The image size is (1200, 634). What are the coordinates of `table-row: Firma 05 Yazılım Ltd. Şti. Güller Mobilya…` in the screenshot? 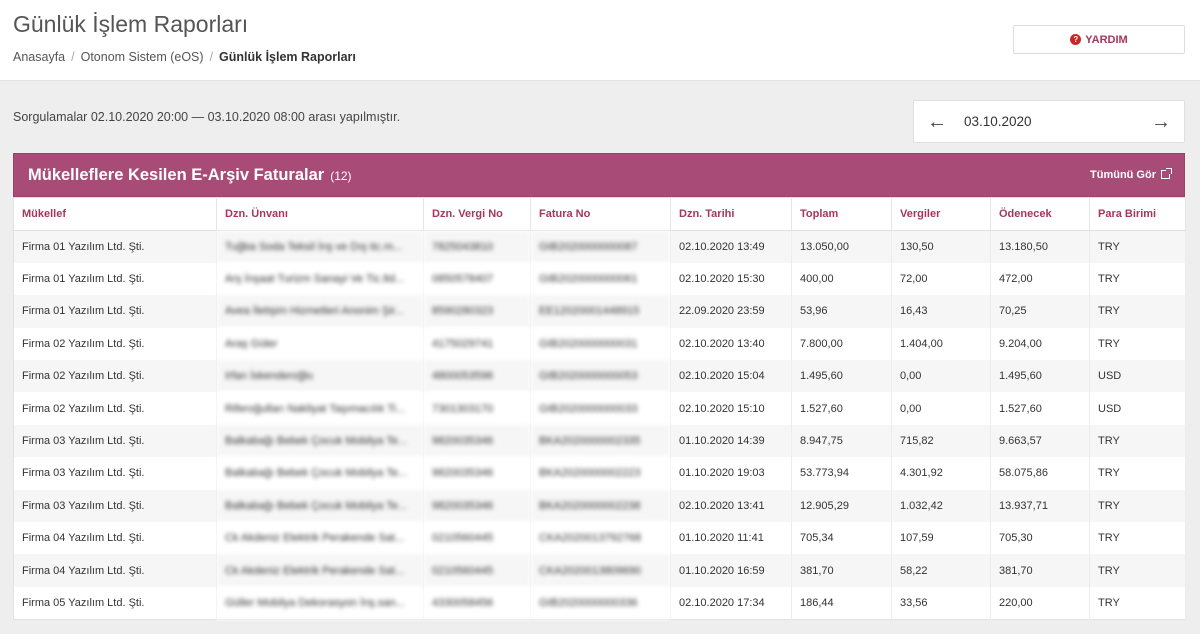 It's located at (599, 603).